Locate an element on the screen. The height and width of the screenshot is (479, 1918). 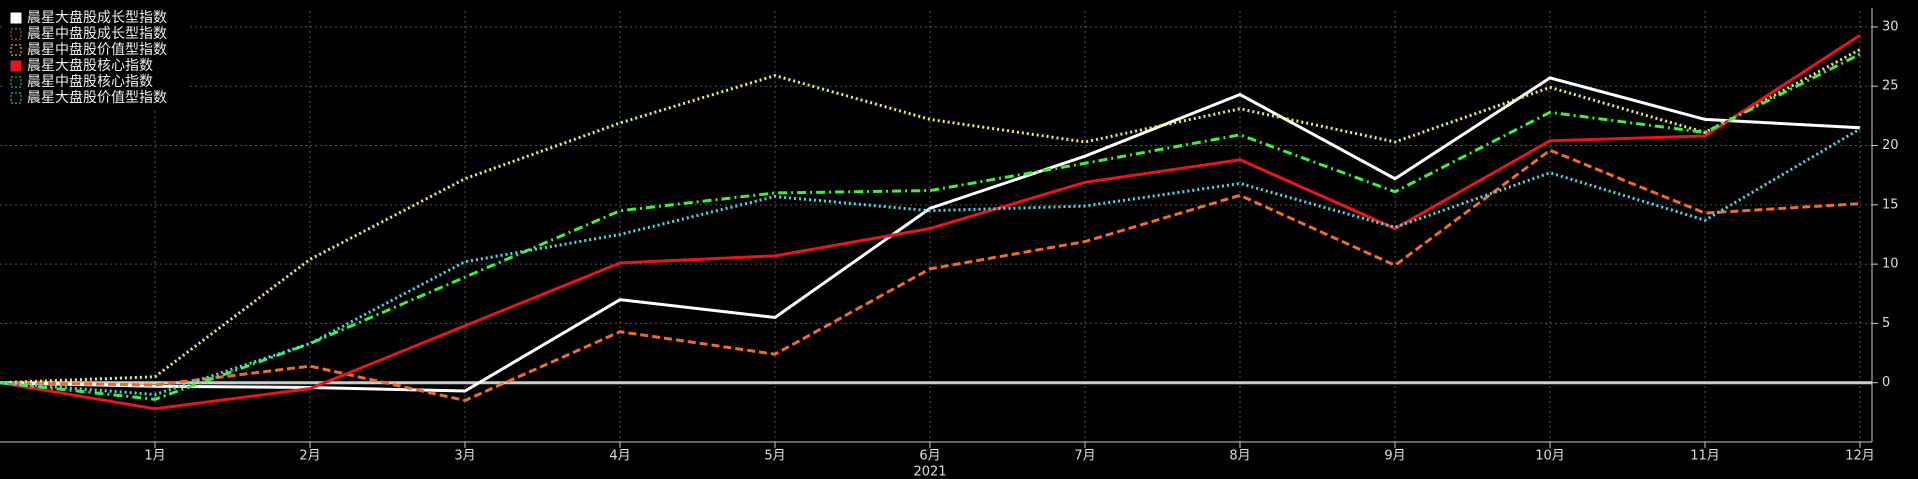
legend-label: 晨星中盘股成长型指数 is located at coordinates (97, 33).